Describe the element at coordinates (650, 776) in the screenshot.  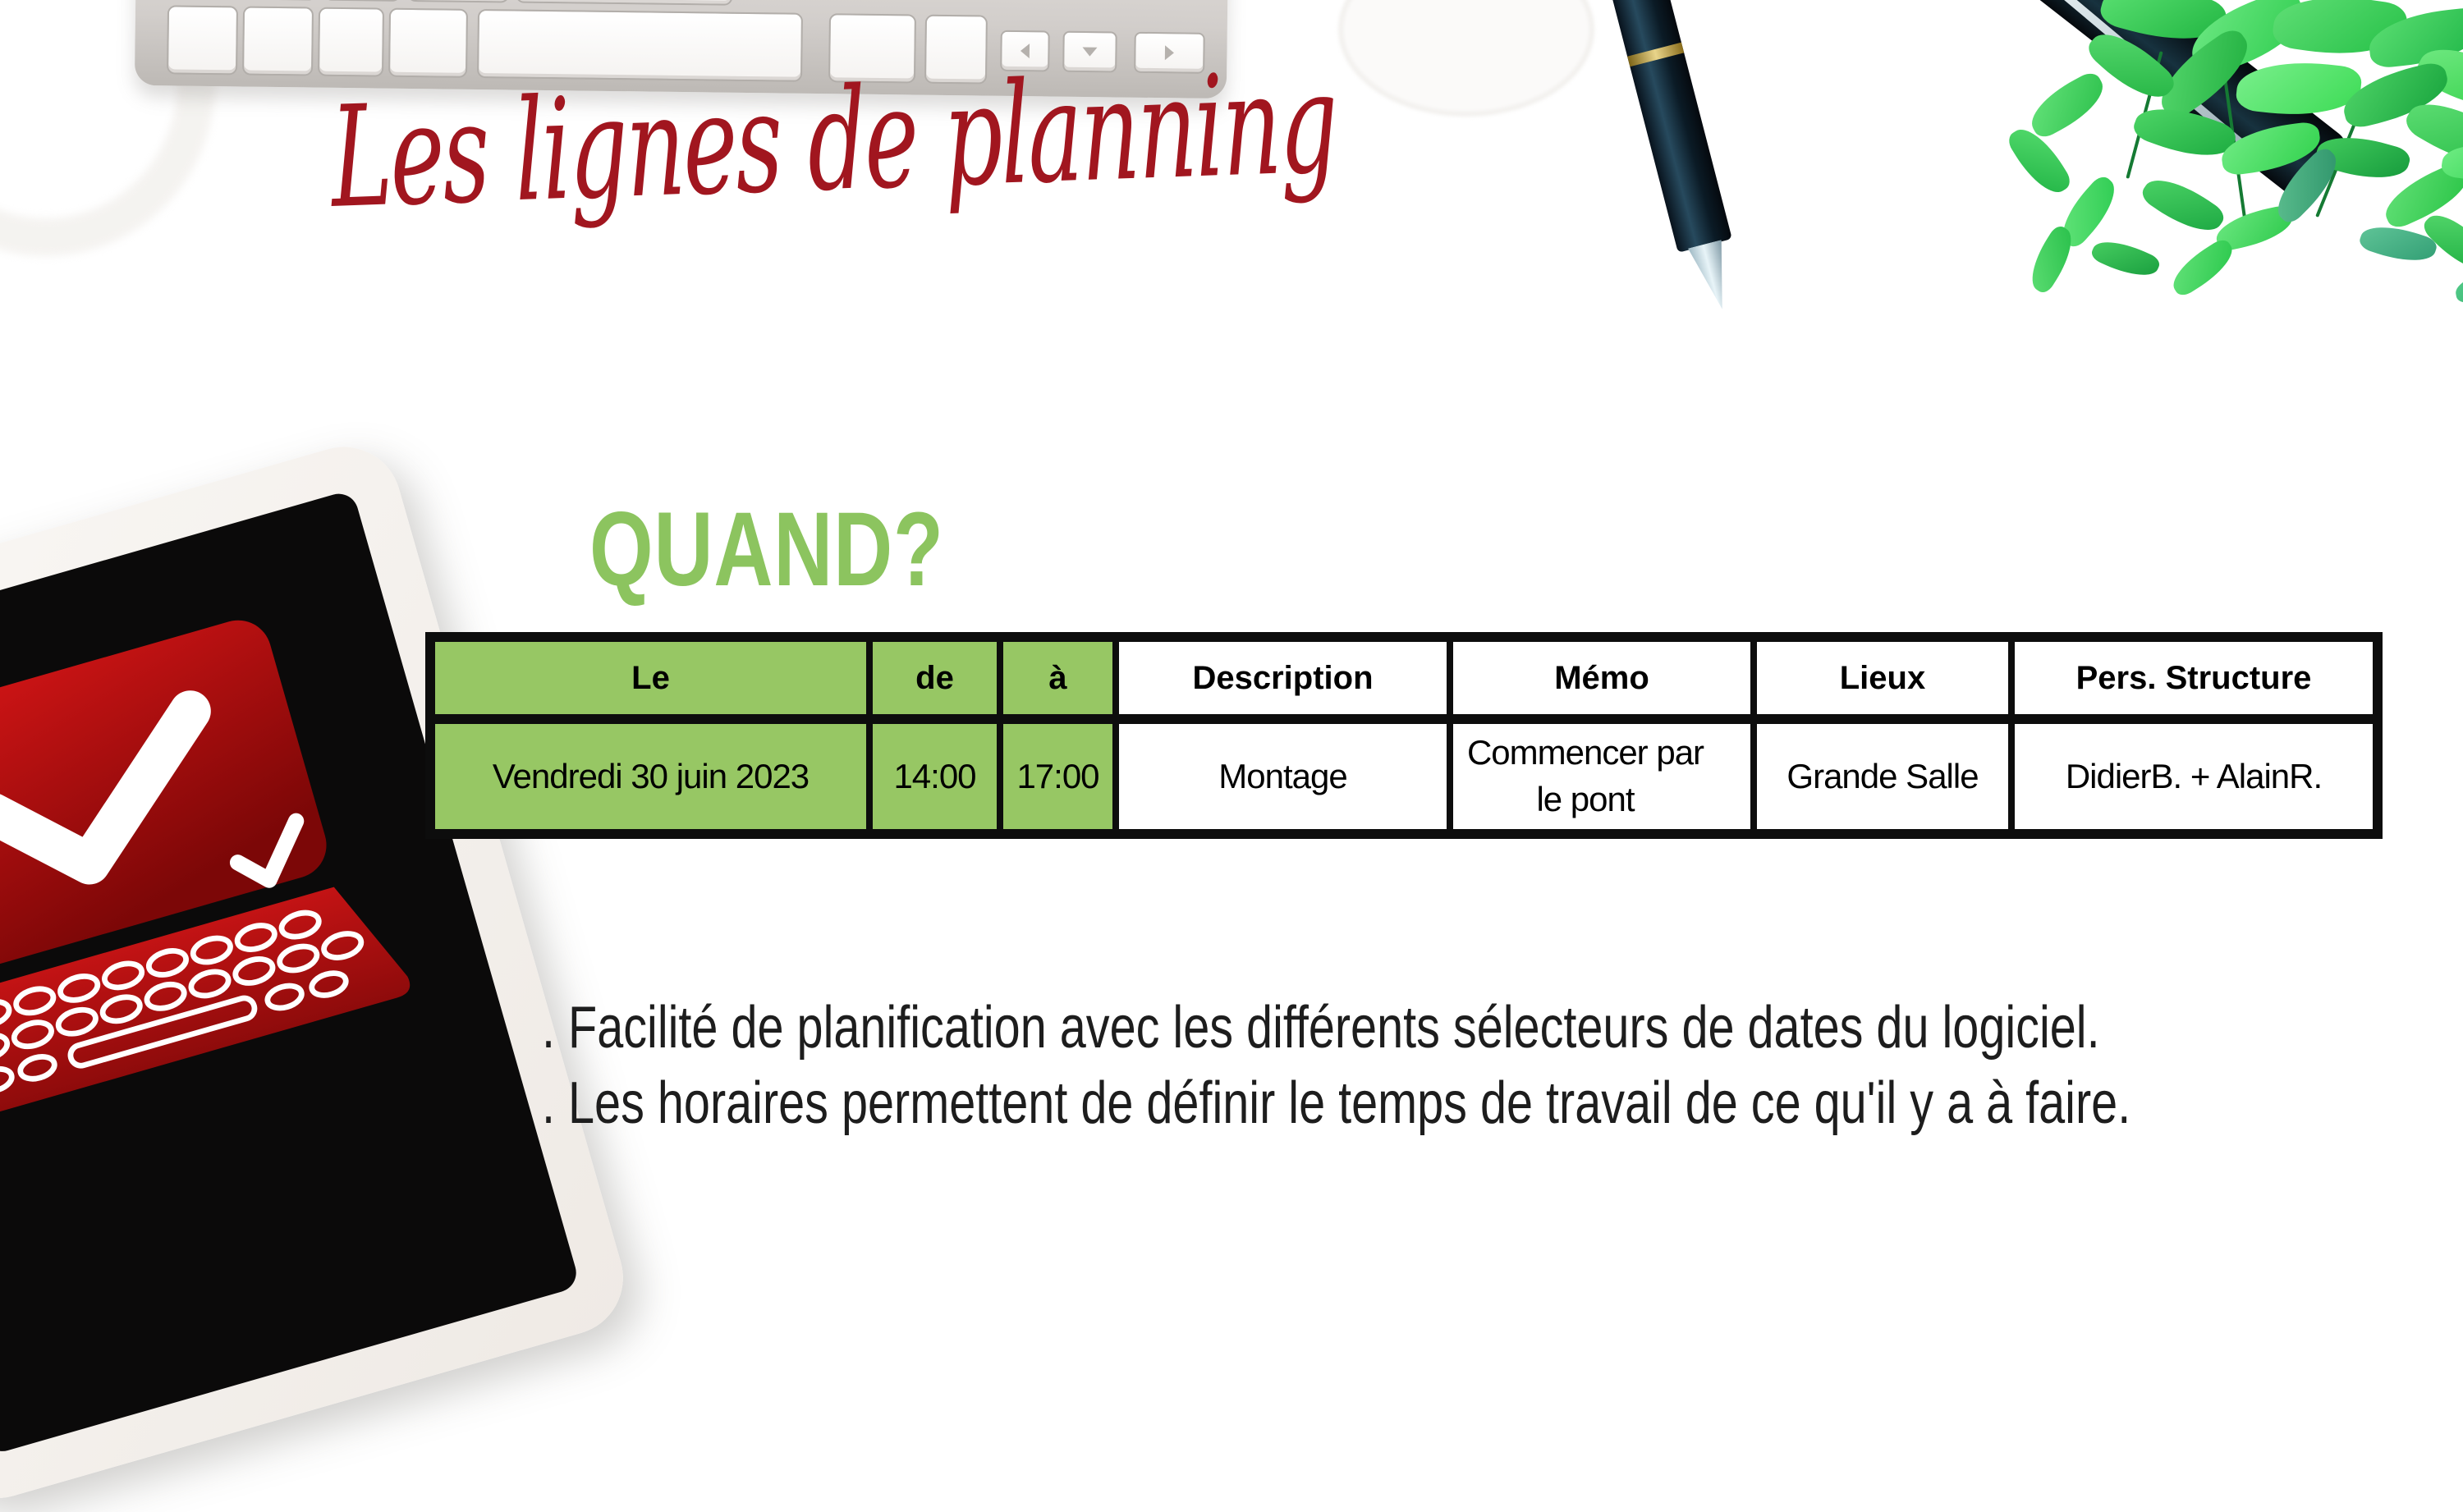
I see `cell-date: Vendredi 30 juin 2023` at that location.